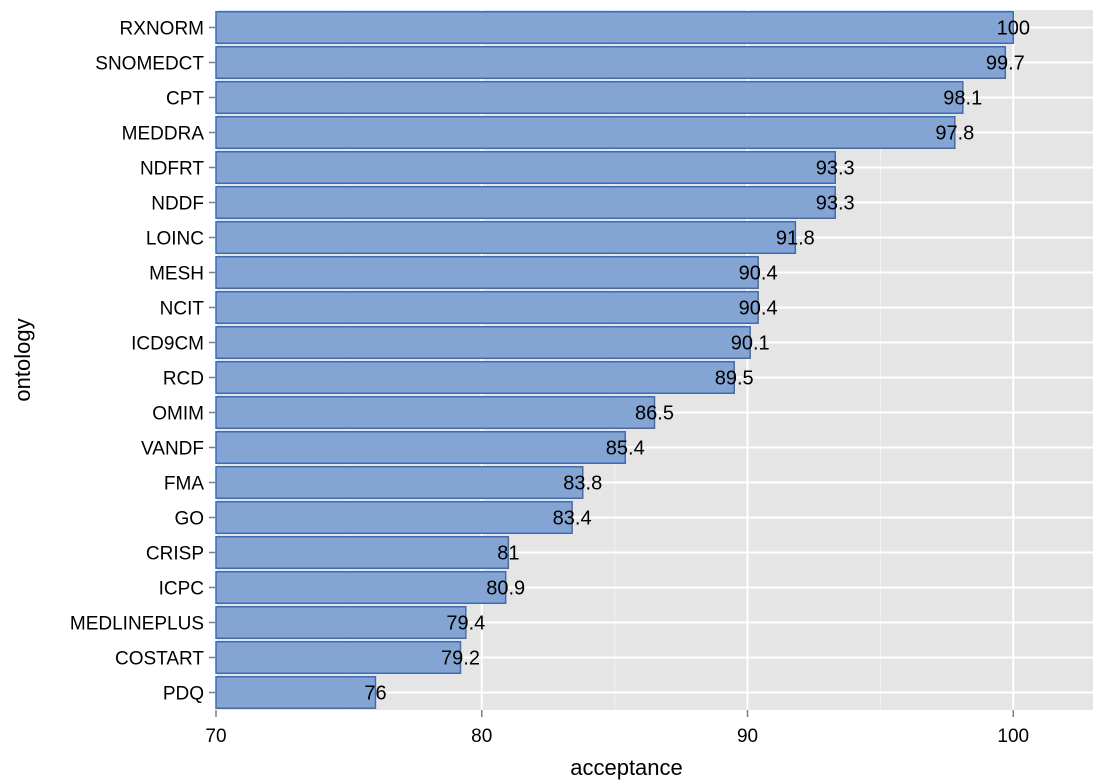 The height and width of the screenshot is (784, 1099). I want to click on y-axis-title: ontology, so click(22, 359).